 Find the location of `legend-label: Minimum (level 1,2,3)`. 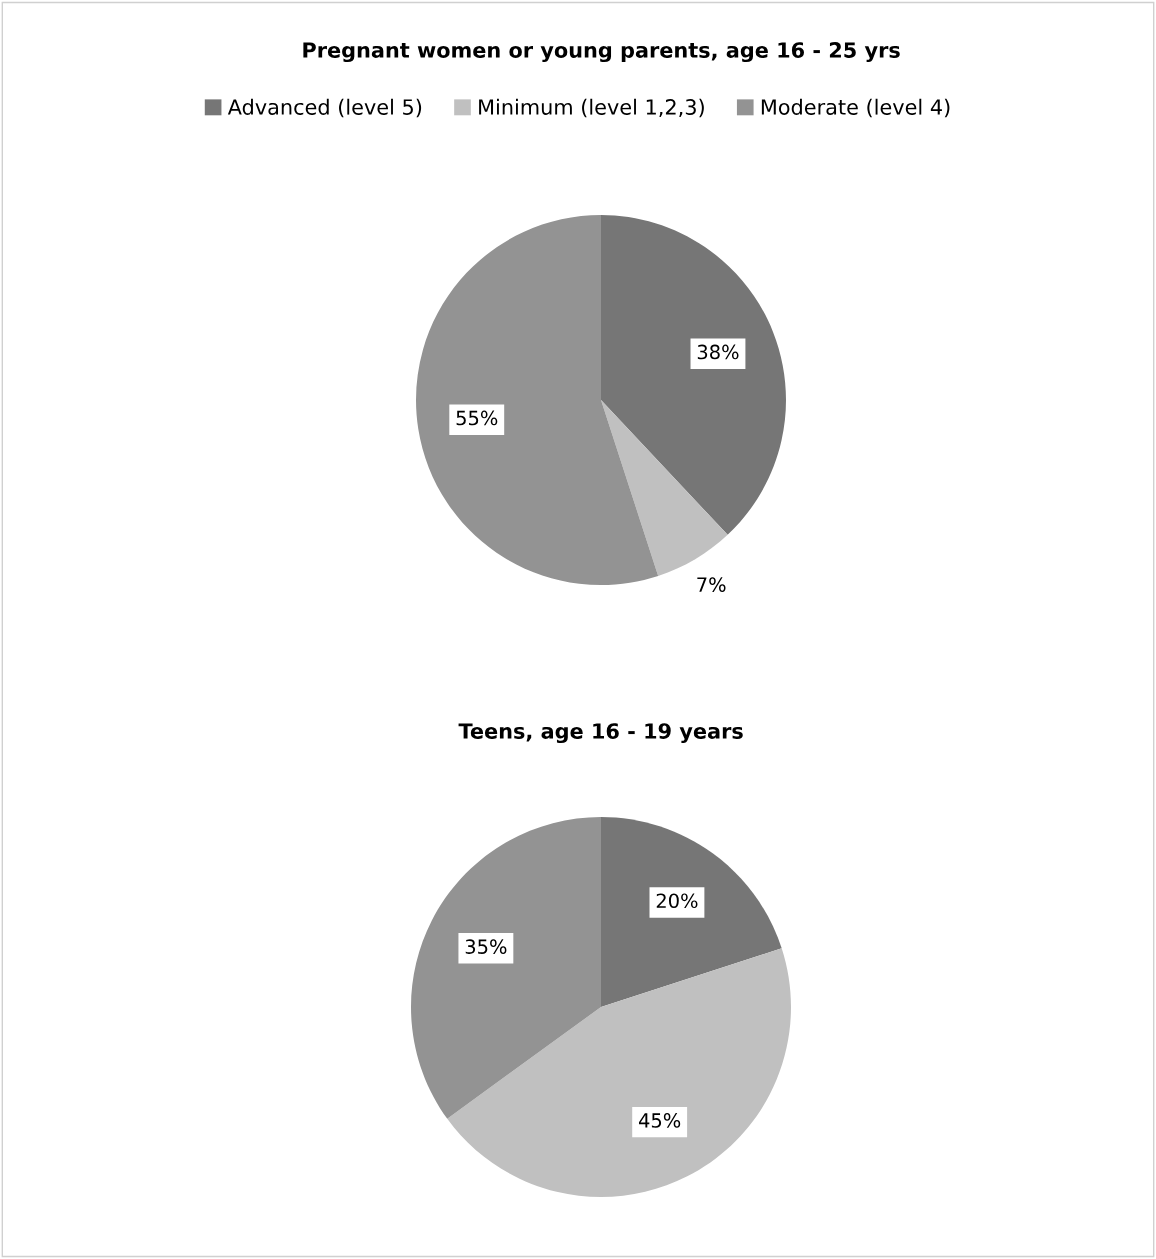

legend-label: Minimum (level 1,2,3) is located at coordinates (591, 108).